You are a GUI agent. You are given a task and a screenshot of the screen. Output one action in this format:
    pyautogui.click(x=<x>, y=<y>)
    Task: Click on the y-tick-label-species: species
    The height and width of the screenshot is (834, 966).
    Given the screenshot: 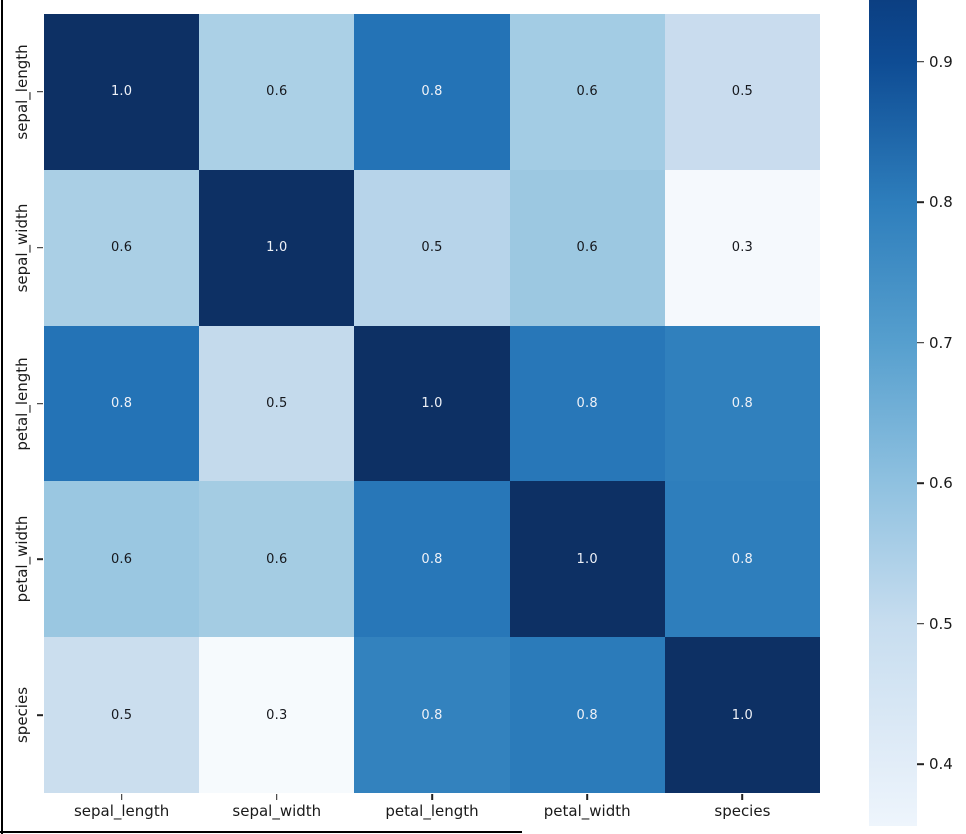 What is the action you would take?
    pyautogui.click(x=22, y=715)
    